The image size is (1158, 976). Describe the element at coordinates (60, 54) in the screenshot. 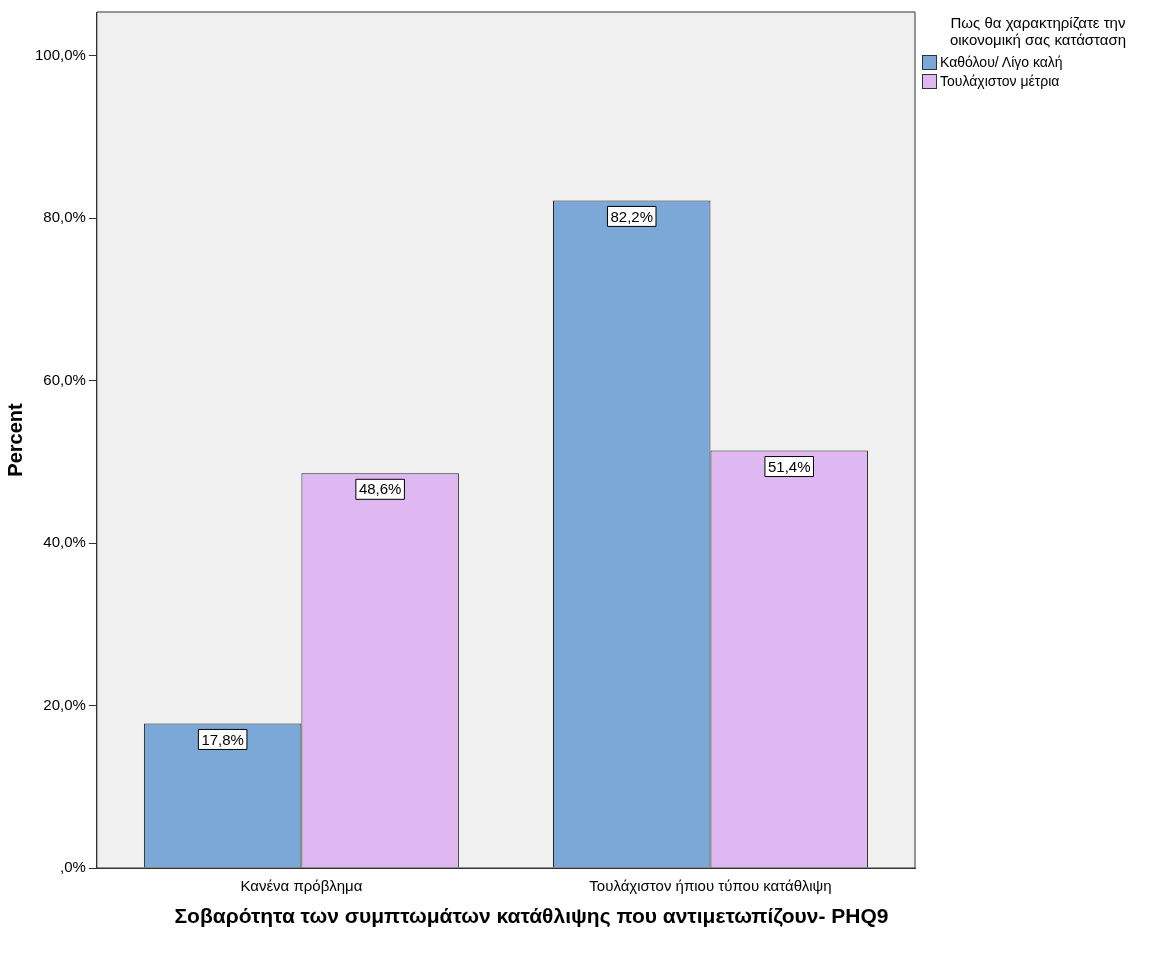

I see `y-tick-label: 100,0%` at that location.